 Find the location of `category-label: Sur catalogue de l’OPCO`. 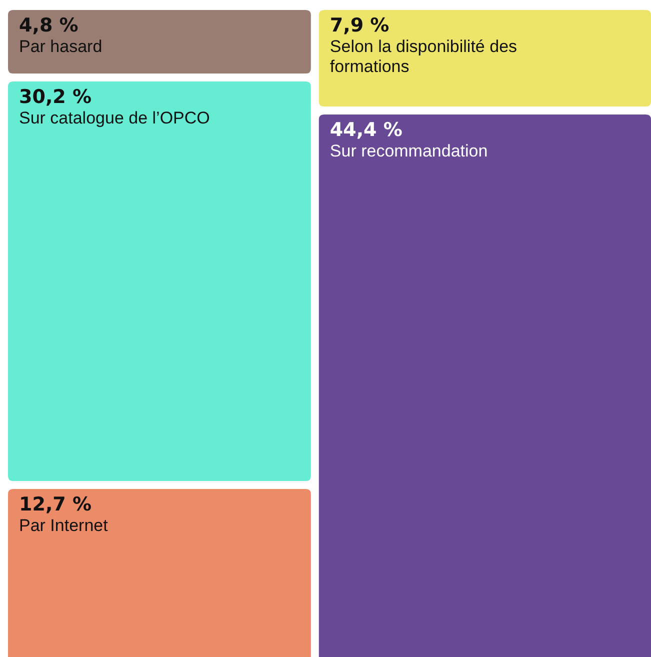

category-label: Sur catalogue de l’OPCO is located at coordinates (114, 118).